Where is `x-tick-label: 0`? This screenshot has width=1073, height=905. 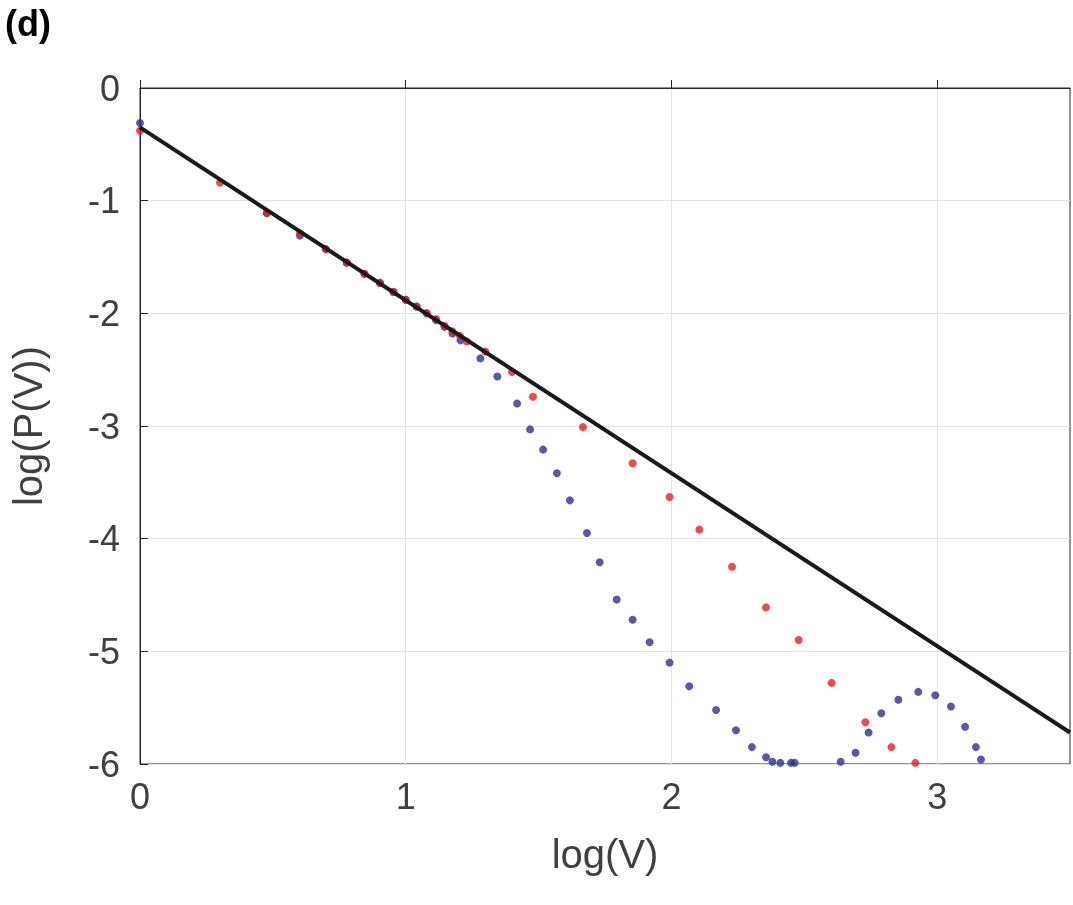 x-tick-label: 0 is located at coordinates (140, 796).